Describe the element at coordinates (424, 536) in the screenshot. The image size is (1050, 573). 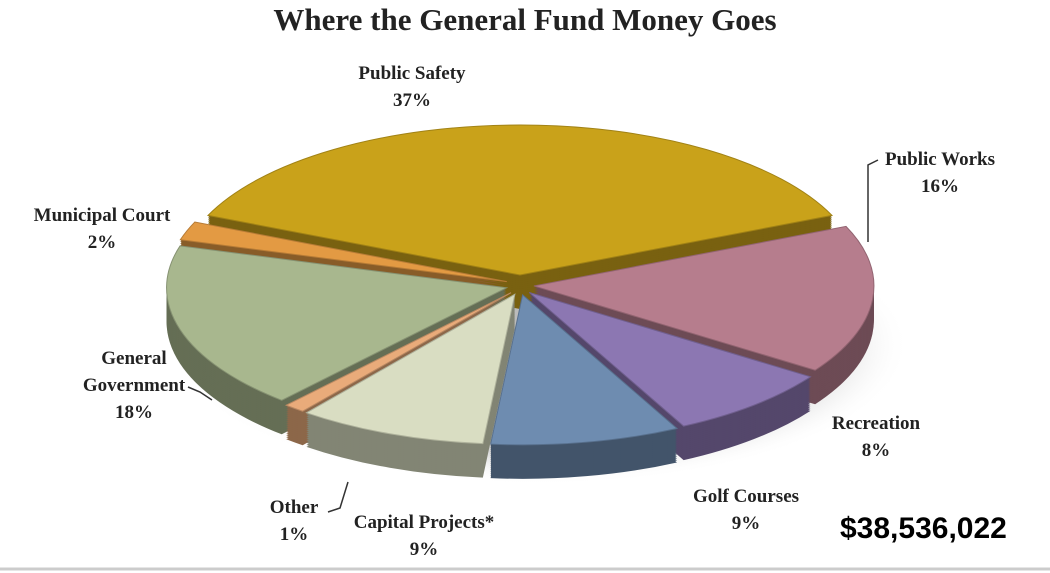
I see `slice-label: Capital Projects* 9%` at that location.